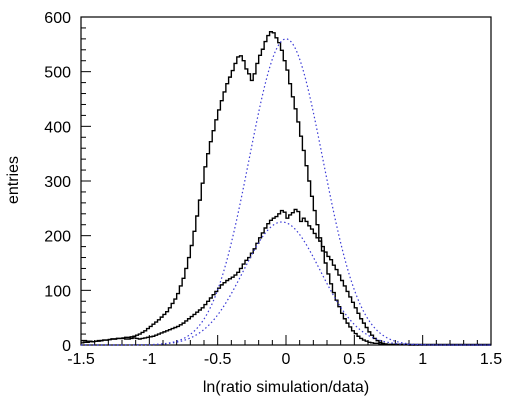 This screenshot has height=402, width=519. Describe the element at coordinates (218, 359) in the screenshot. I see `x-tick-label: -0.5` at that location.